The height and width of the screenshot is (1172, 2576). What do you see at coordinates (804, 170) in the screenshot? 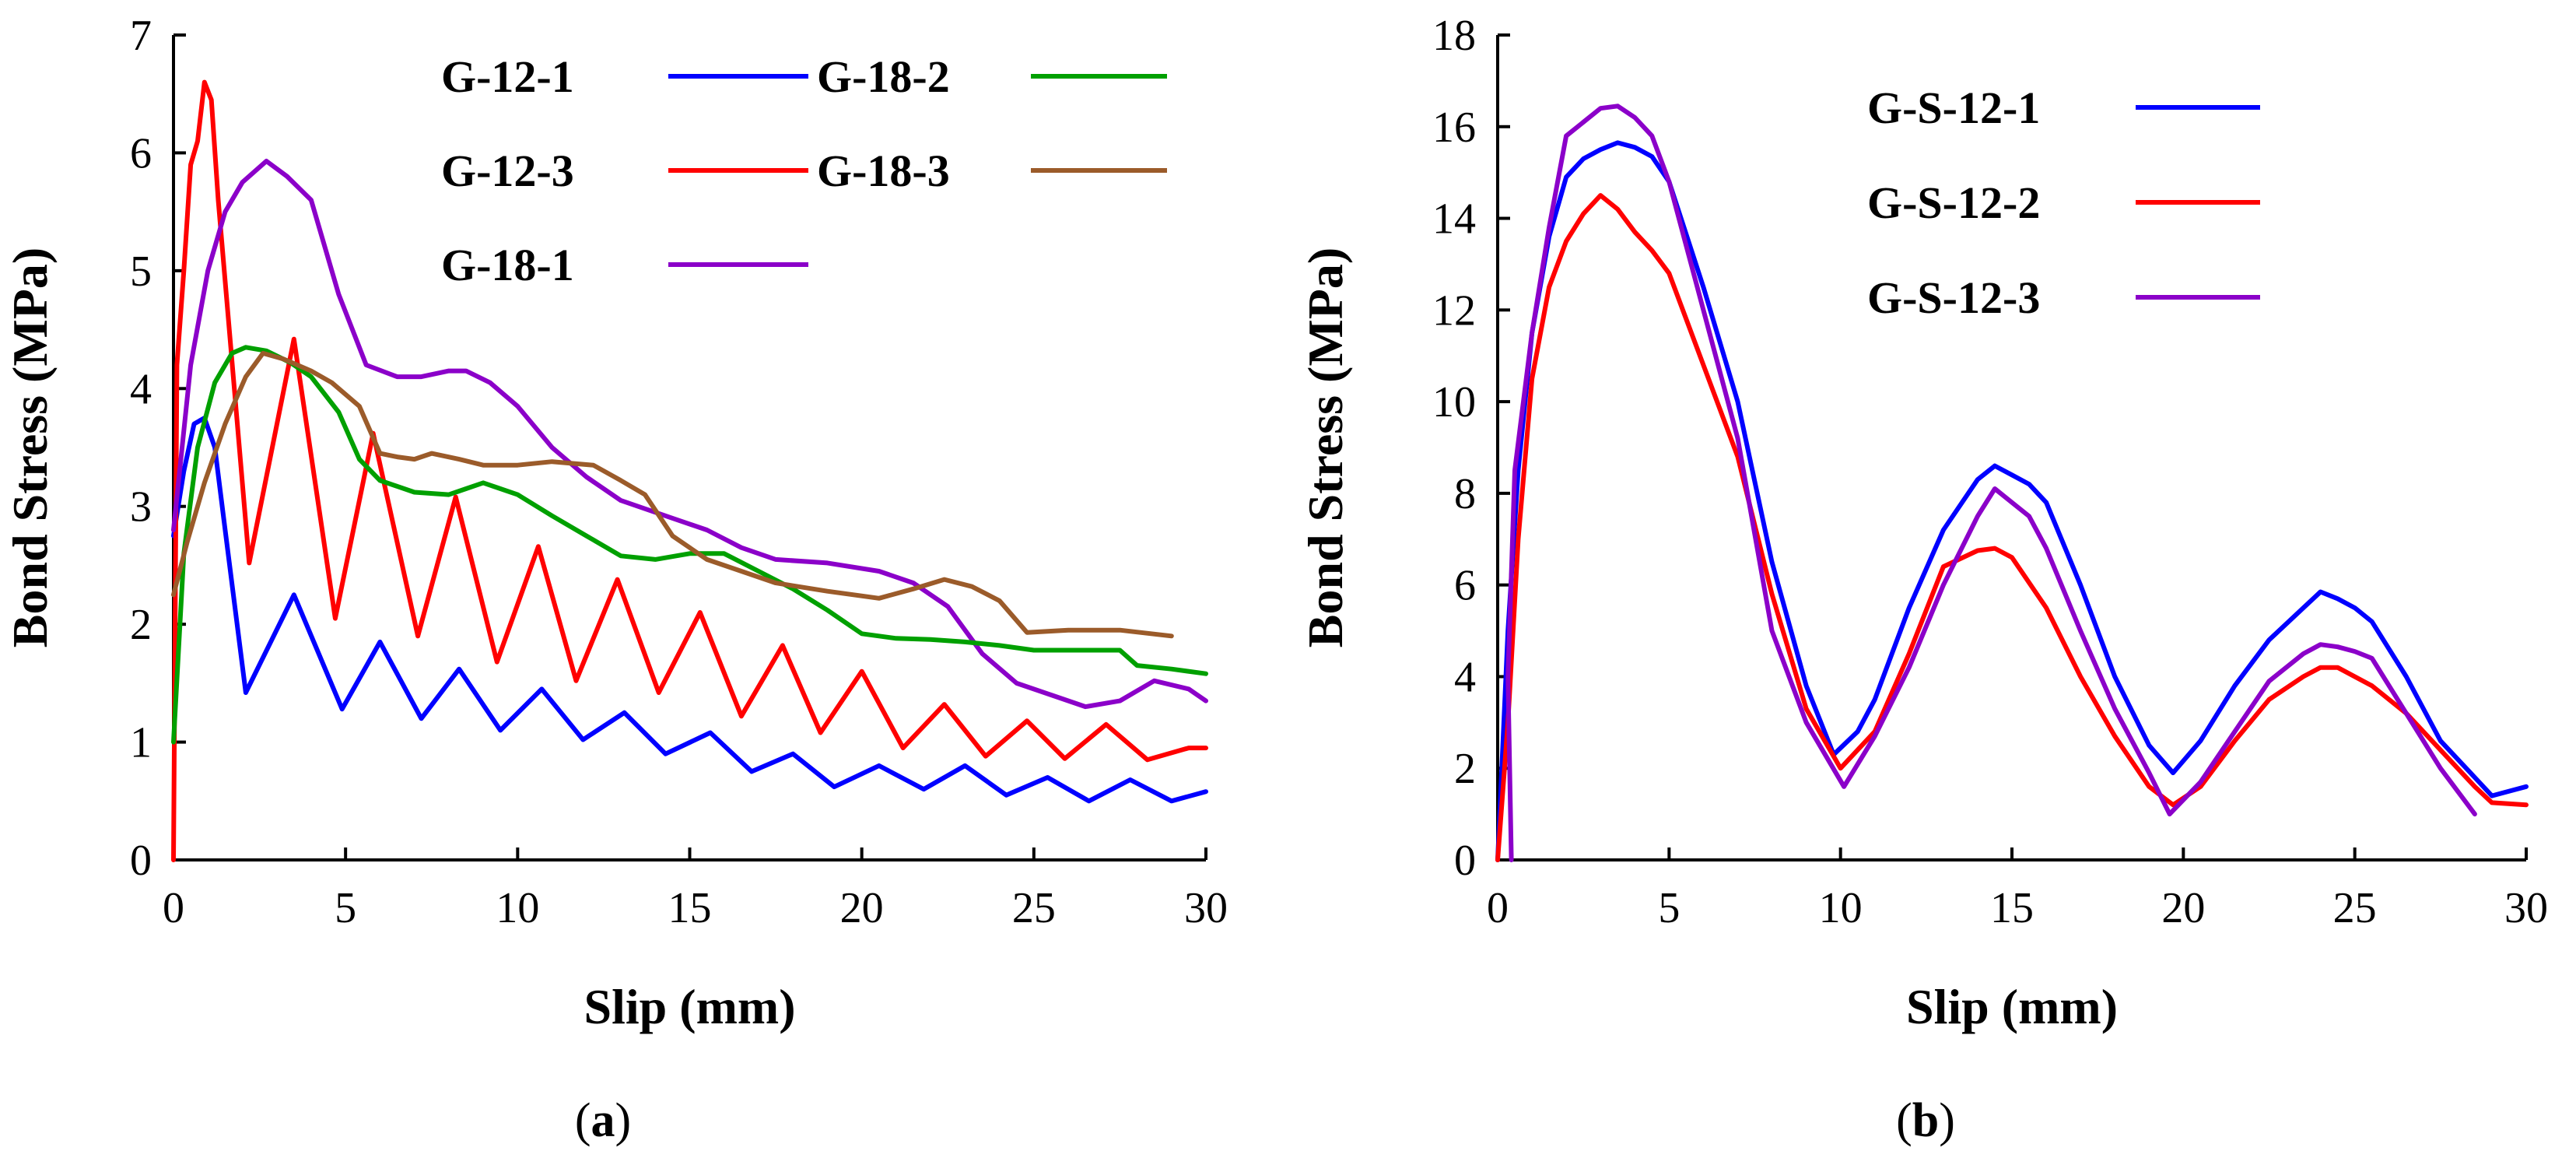
I see `legend: G-12-1 G-12-3 G-18-1 G-18-2 G-18-3` at bounding box center [804, 170].